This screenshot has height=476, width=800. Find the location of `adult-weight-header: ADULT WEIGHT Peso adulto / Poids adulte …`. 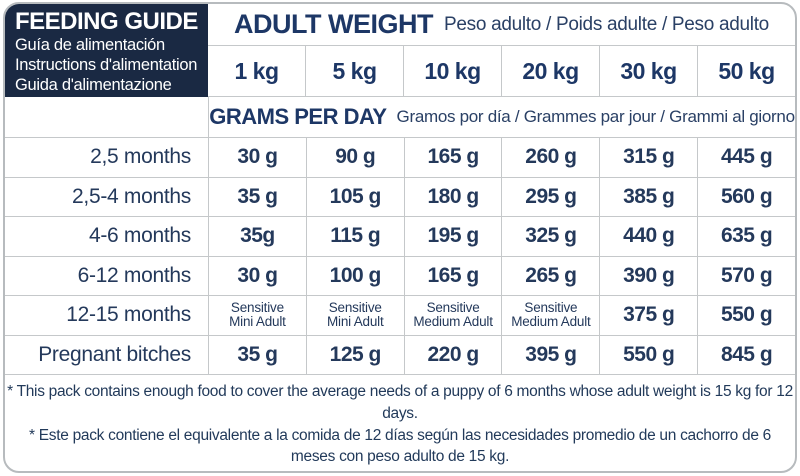

adult-weight-header: ADULT WEIGHT Peso adulto / Poids adulte … is located at coordinates (501, 24).